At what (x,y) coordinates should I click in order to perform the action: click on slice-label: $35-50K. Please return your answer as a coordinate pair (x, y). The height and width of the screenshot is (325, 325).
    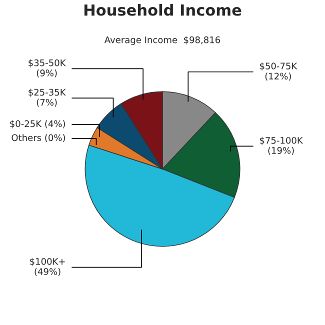
    Looking at the image, I should click on (47, 63).